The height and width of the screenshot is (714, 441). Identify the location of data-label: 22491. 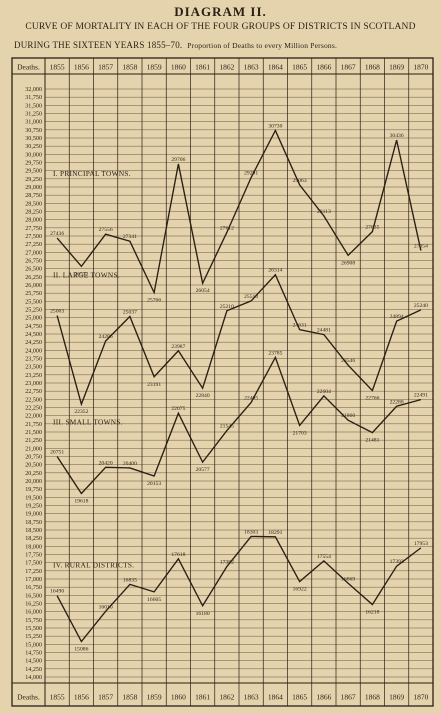
(421, 396).